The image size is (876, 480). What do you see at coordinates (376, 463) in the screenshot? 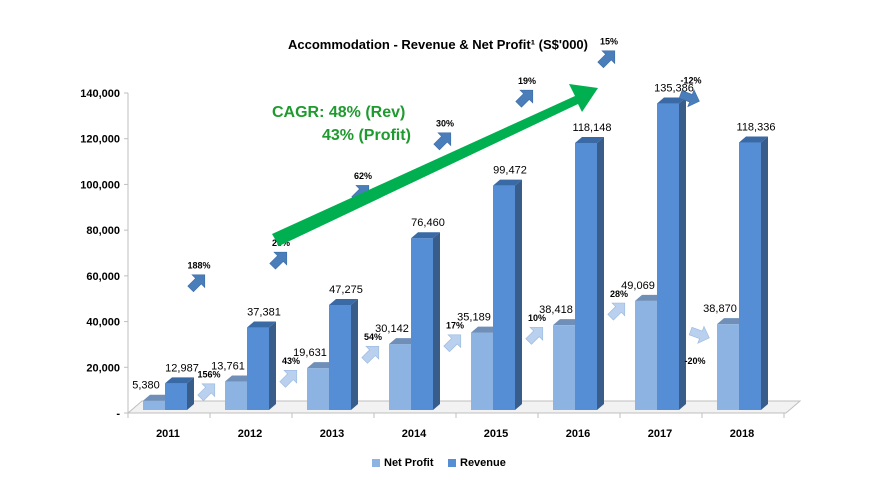
I see `legend-swatch-net-profit` at bounding box center [376, 463].